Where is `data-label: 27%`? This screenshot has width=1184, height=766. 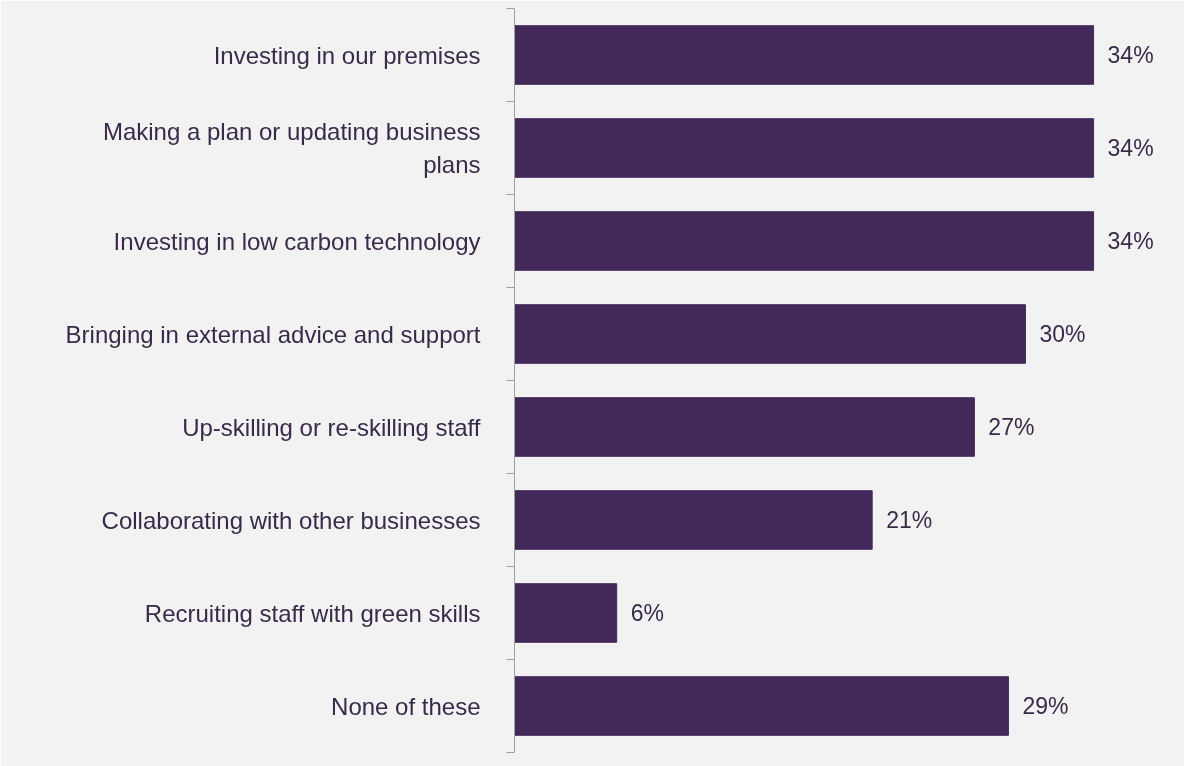
data-label: 27% is located at coordinates (1011, 427).